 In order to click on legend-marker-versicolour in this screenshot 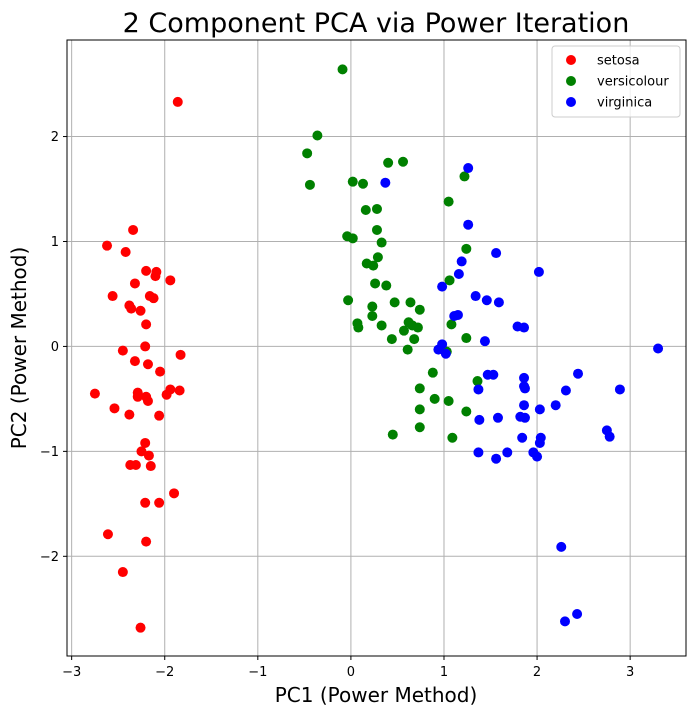, I will do `click(571, 81)`.